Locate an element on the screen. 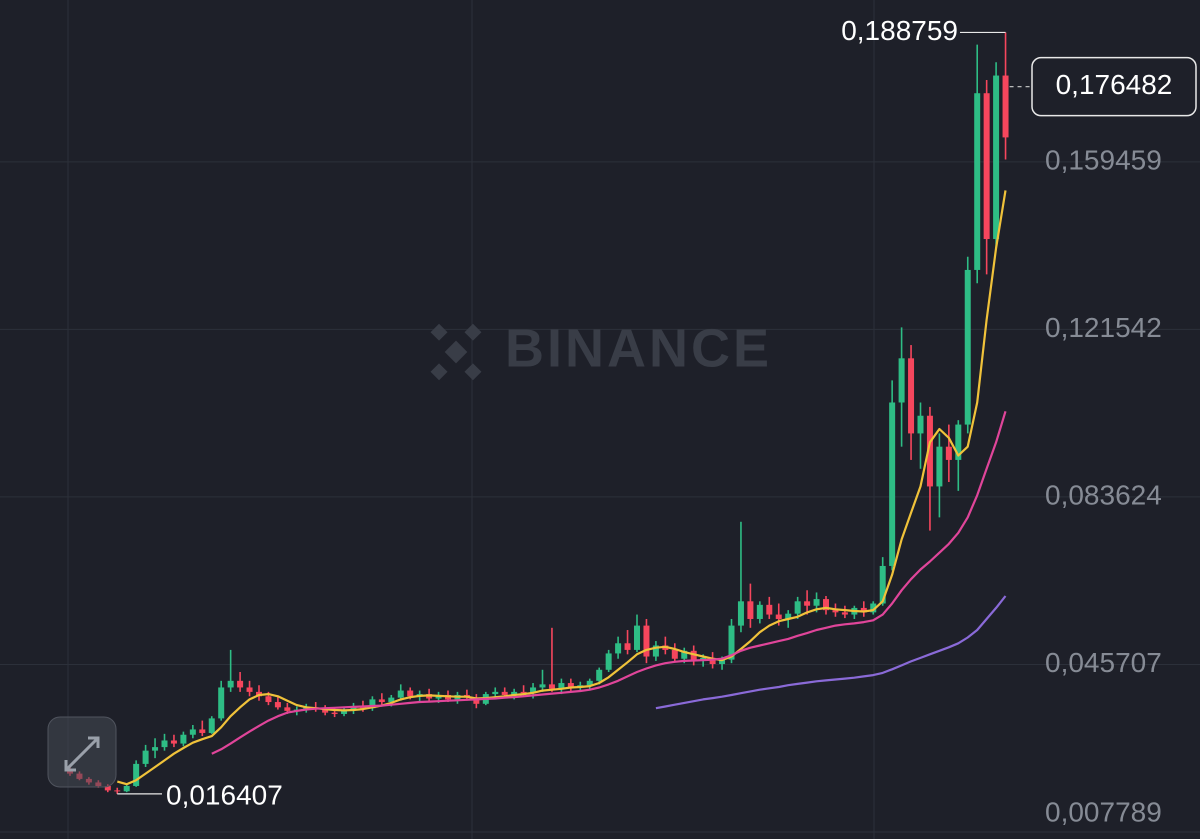 The image size is (1200, 839). high-label: 0,188759 is located at coordinates (899, 30).